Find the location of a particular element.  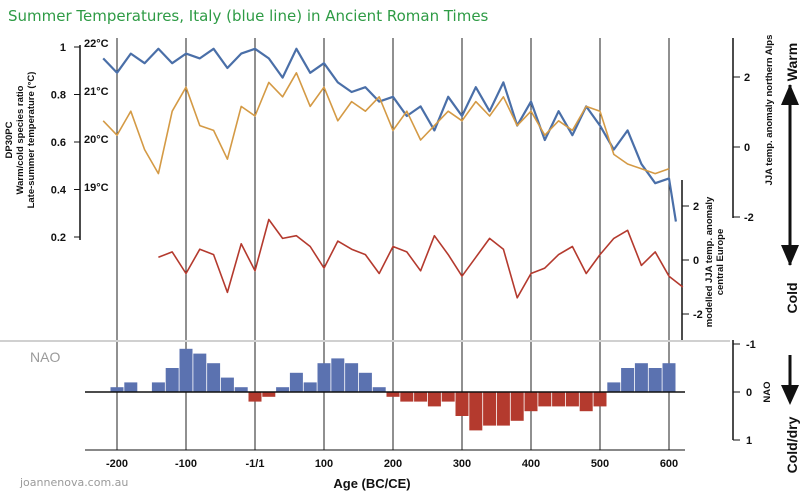

cold-label: Cold is located at coordinates (792, 297).